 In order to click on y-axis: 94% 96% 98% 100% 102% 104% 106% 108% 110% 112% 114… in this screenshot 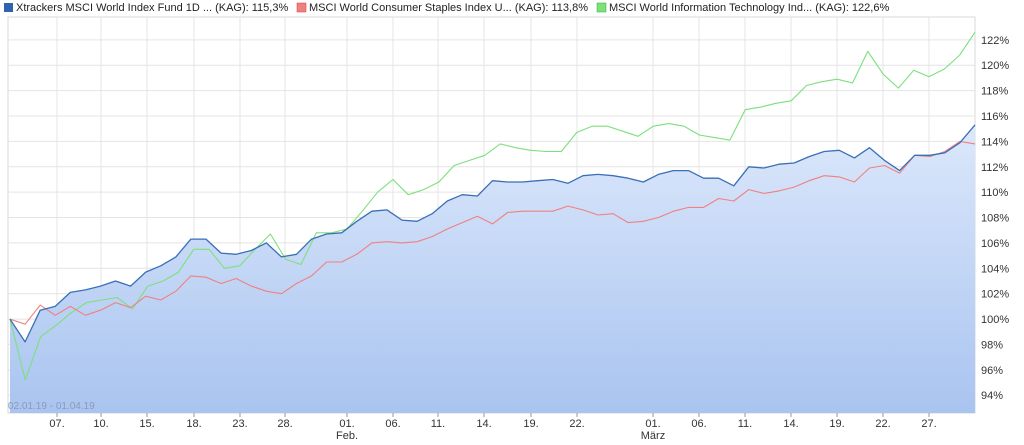, I will do `click(995, 218)`.